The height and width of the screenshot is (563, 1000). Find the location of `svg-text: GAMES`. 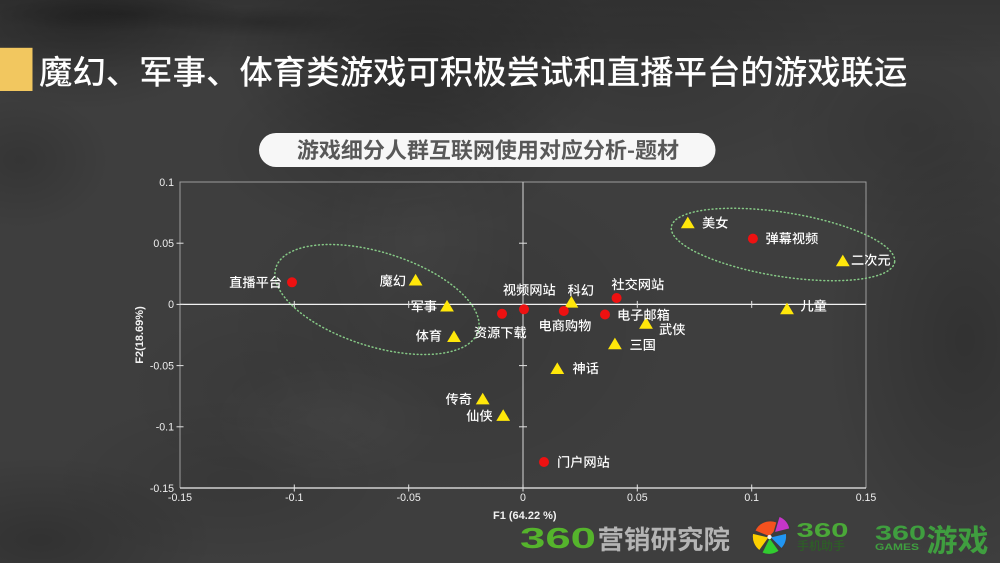

svg-text: GAMES is located at coordinates (897, 547).